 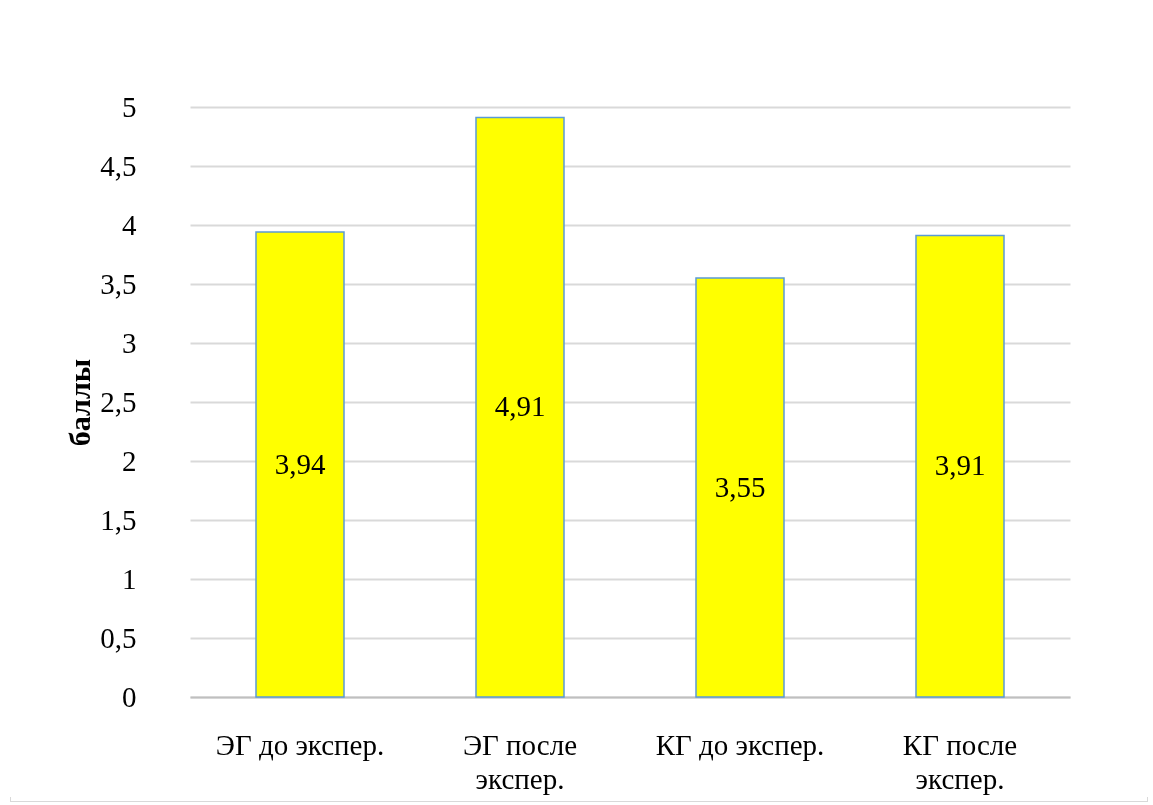 What do you see at coordinates (960, 761) in the screenshot?
I see `x-tick-label: КГ после экспер.` at bounding box center [960, 761].